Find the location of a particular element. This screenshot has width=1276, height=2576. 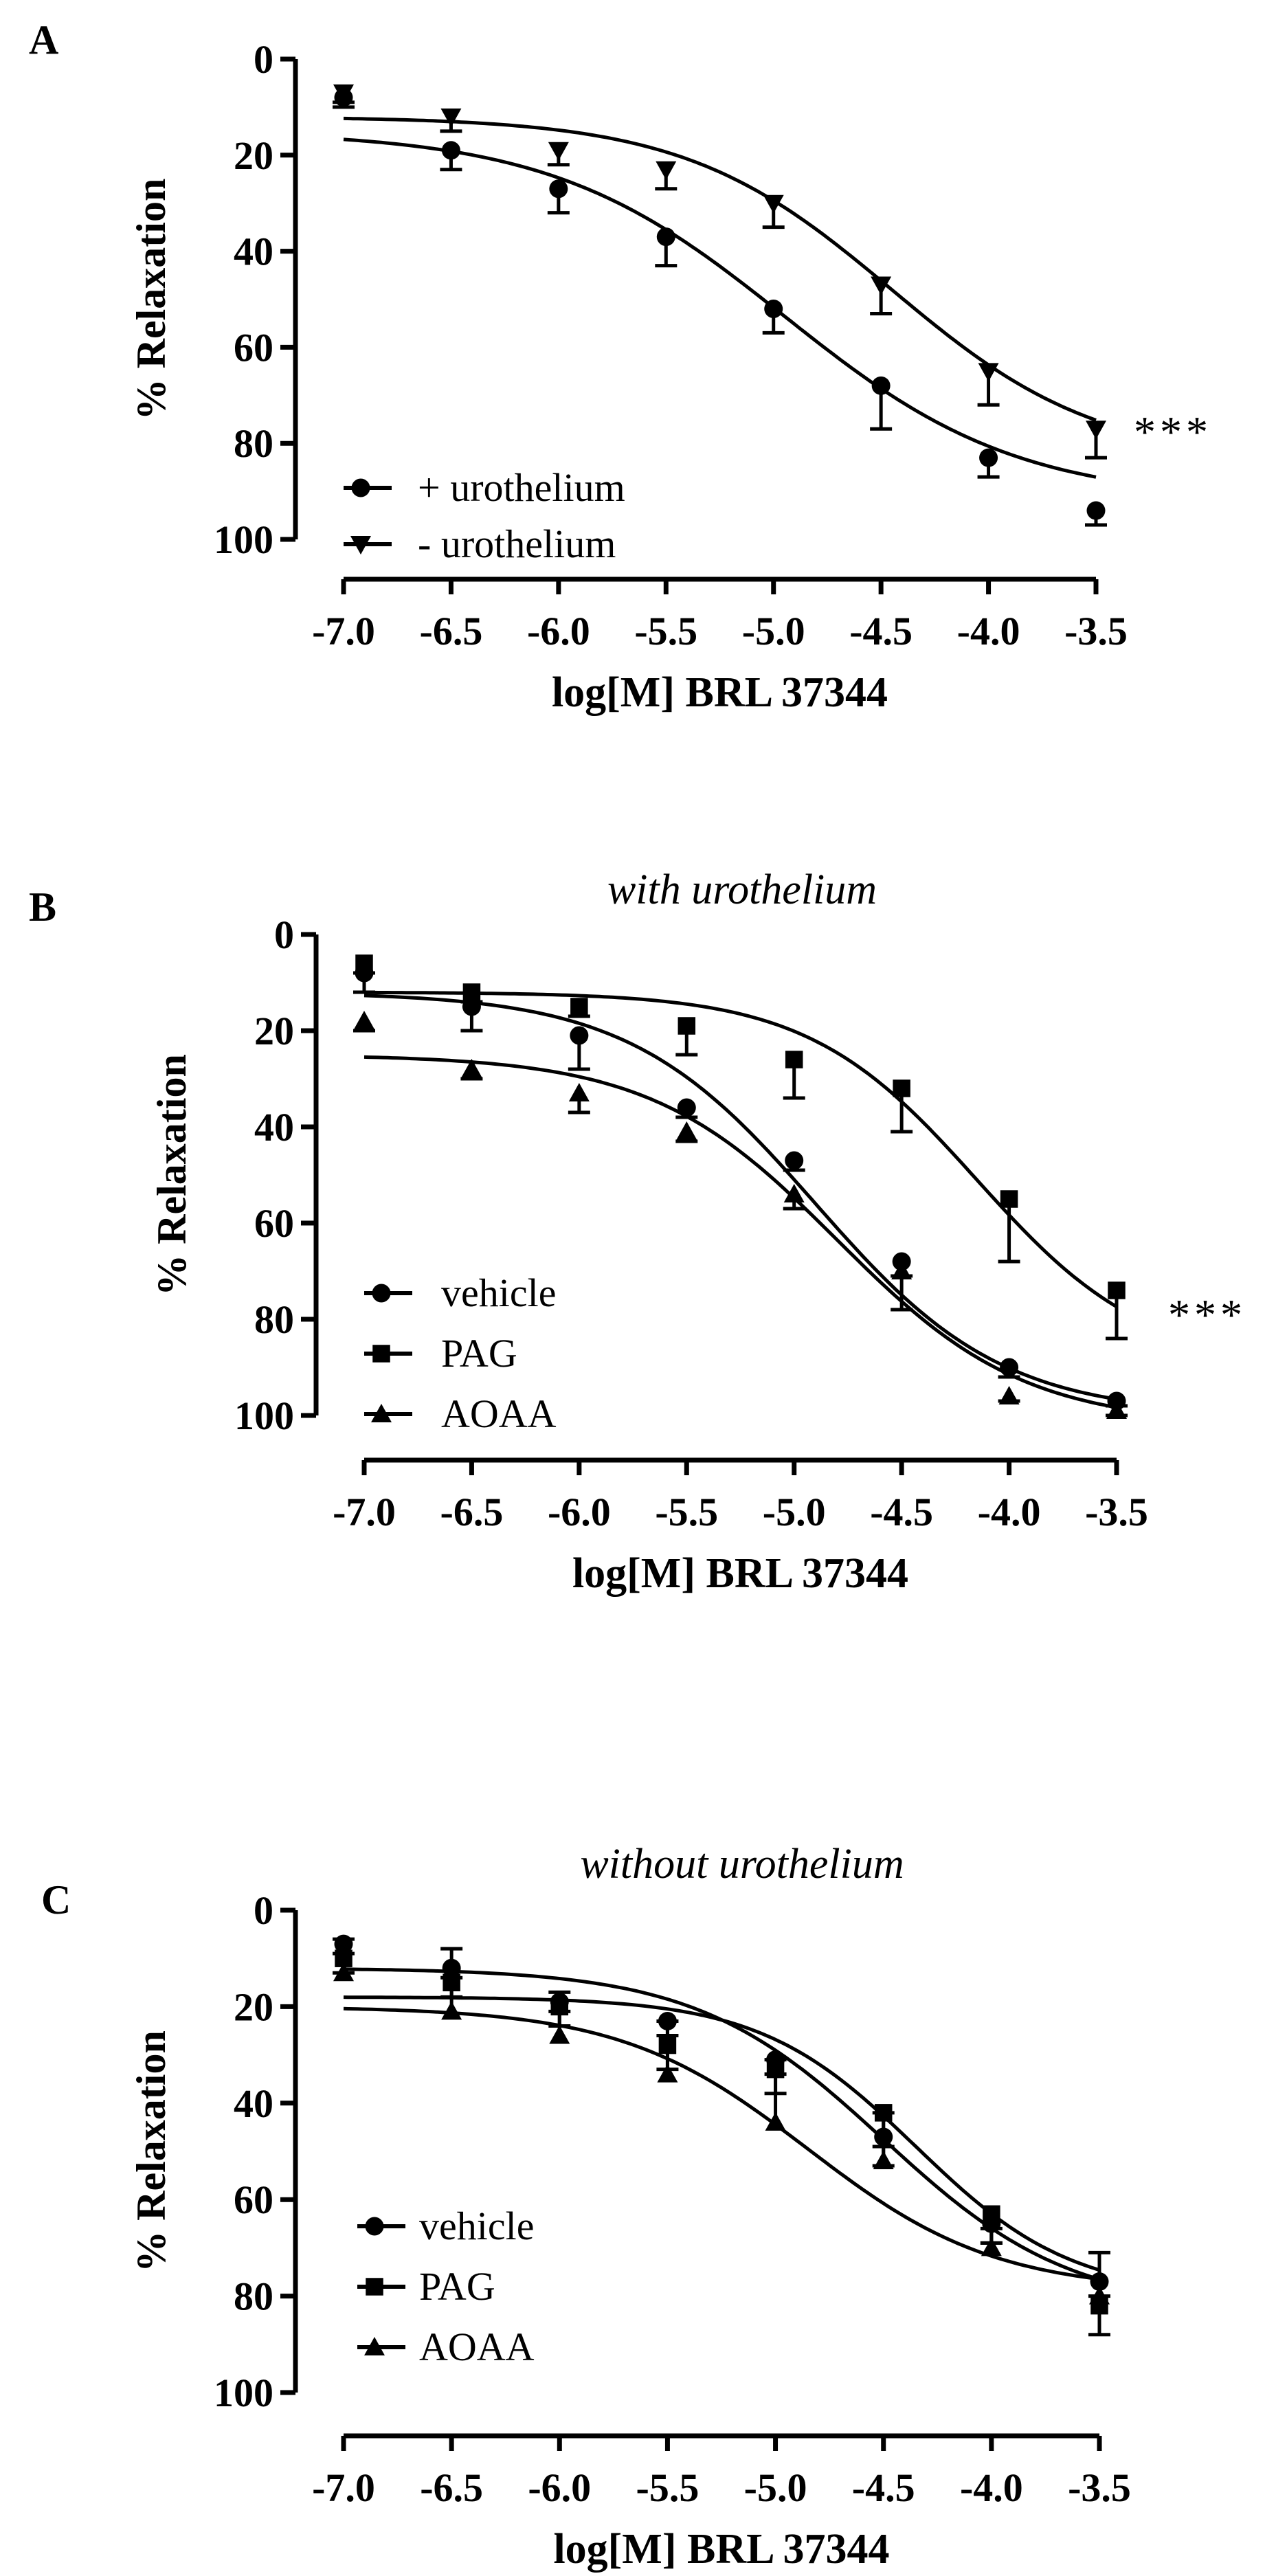

series-pag is located at coordinates (741, 1147).